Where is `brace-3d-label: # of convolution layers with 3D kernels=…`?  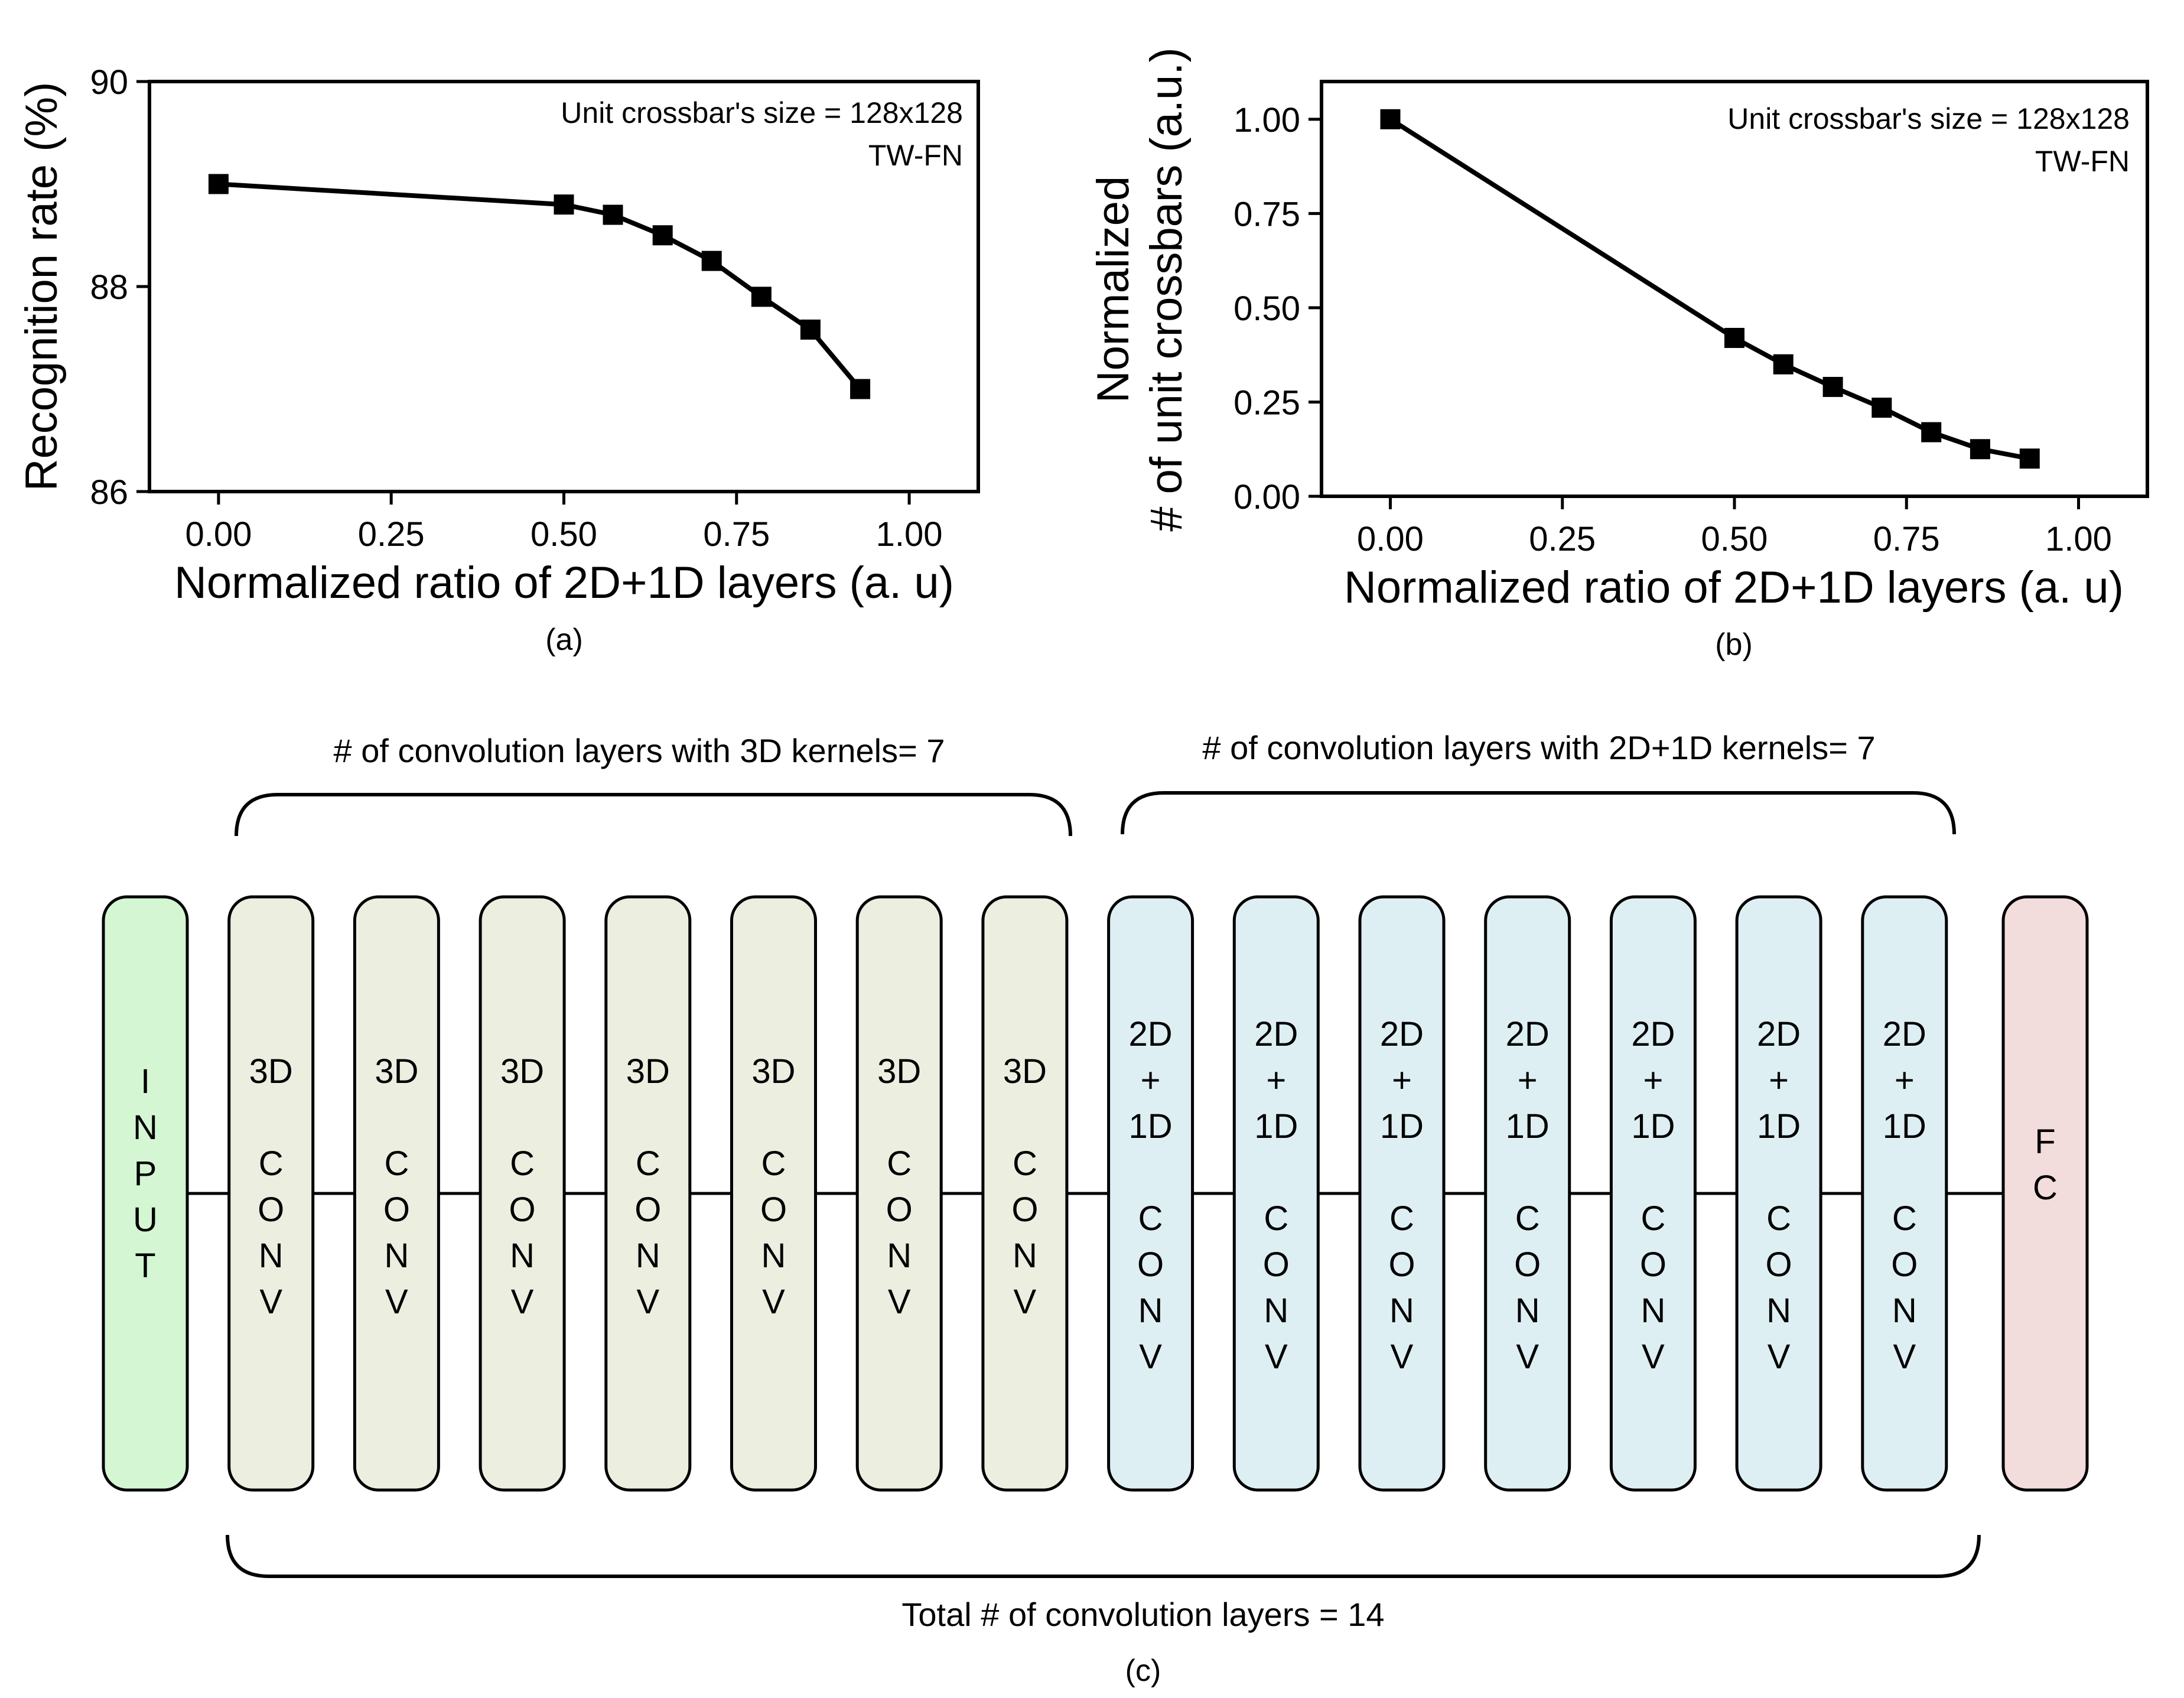
brace-3d-label: # of convolution layers with 3D kernels=… is located at coordinates (639, 750).